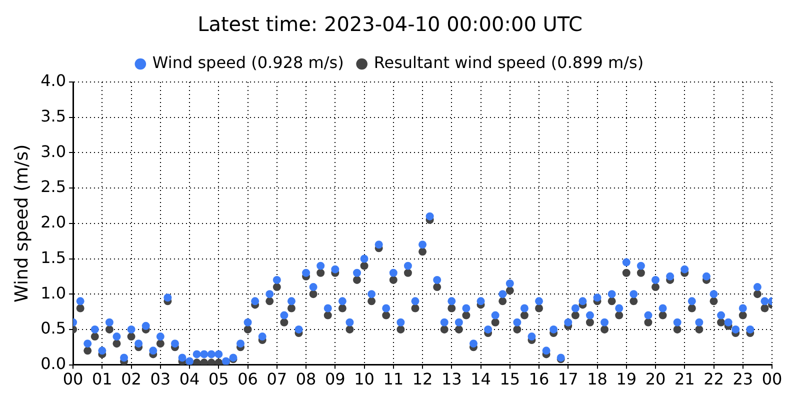 This screenshot has height=400, width=800. What do you see at coordinates (53, 328) in the screenshot?
I see `y-tick-label: 0.5` at bounding box center [53, 328].